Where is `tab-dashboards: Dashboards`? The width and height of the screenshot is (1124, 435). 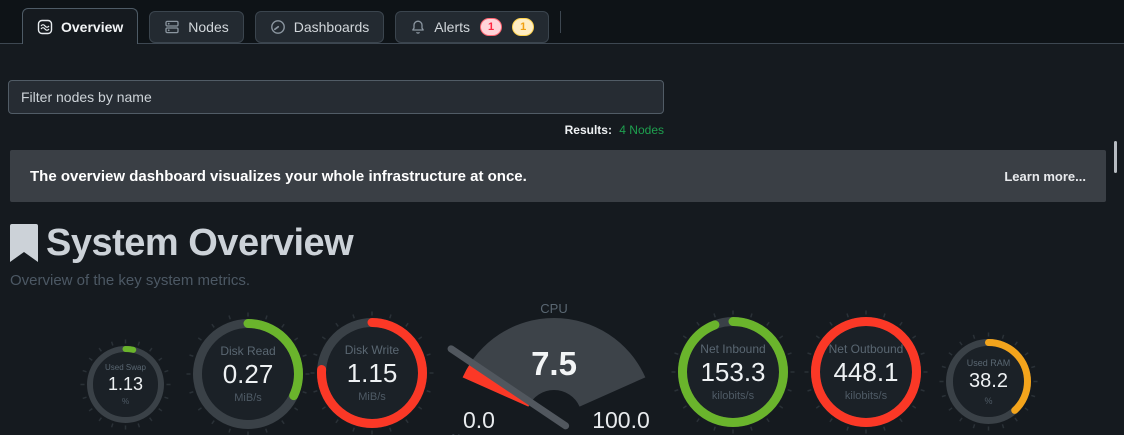
tab-dashboards: Dashboards is located at coordinates (319, 27).